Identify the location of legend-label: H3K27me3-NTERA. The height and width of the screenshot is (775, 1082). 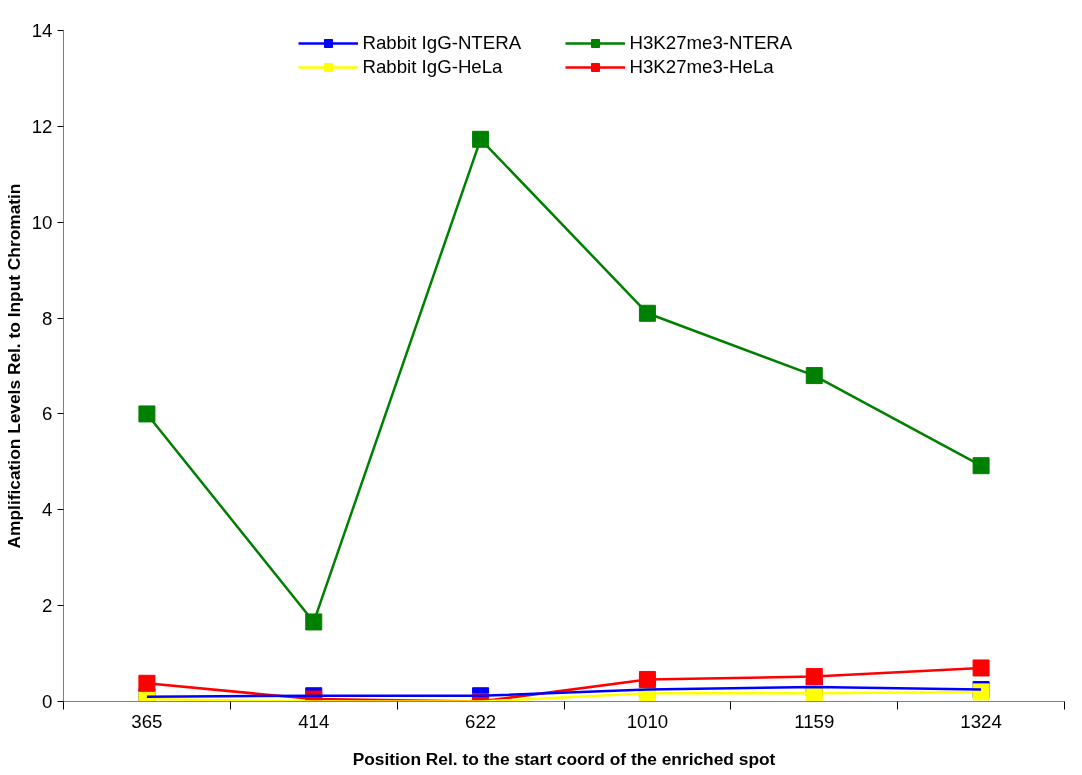
(711, 43).